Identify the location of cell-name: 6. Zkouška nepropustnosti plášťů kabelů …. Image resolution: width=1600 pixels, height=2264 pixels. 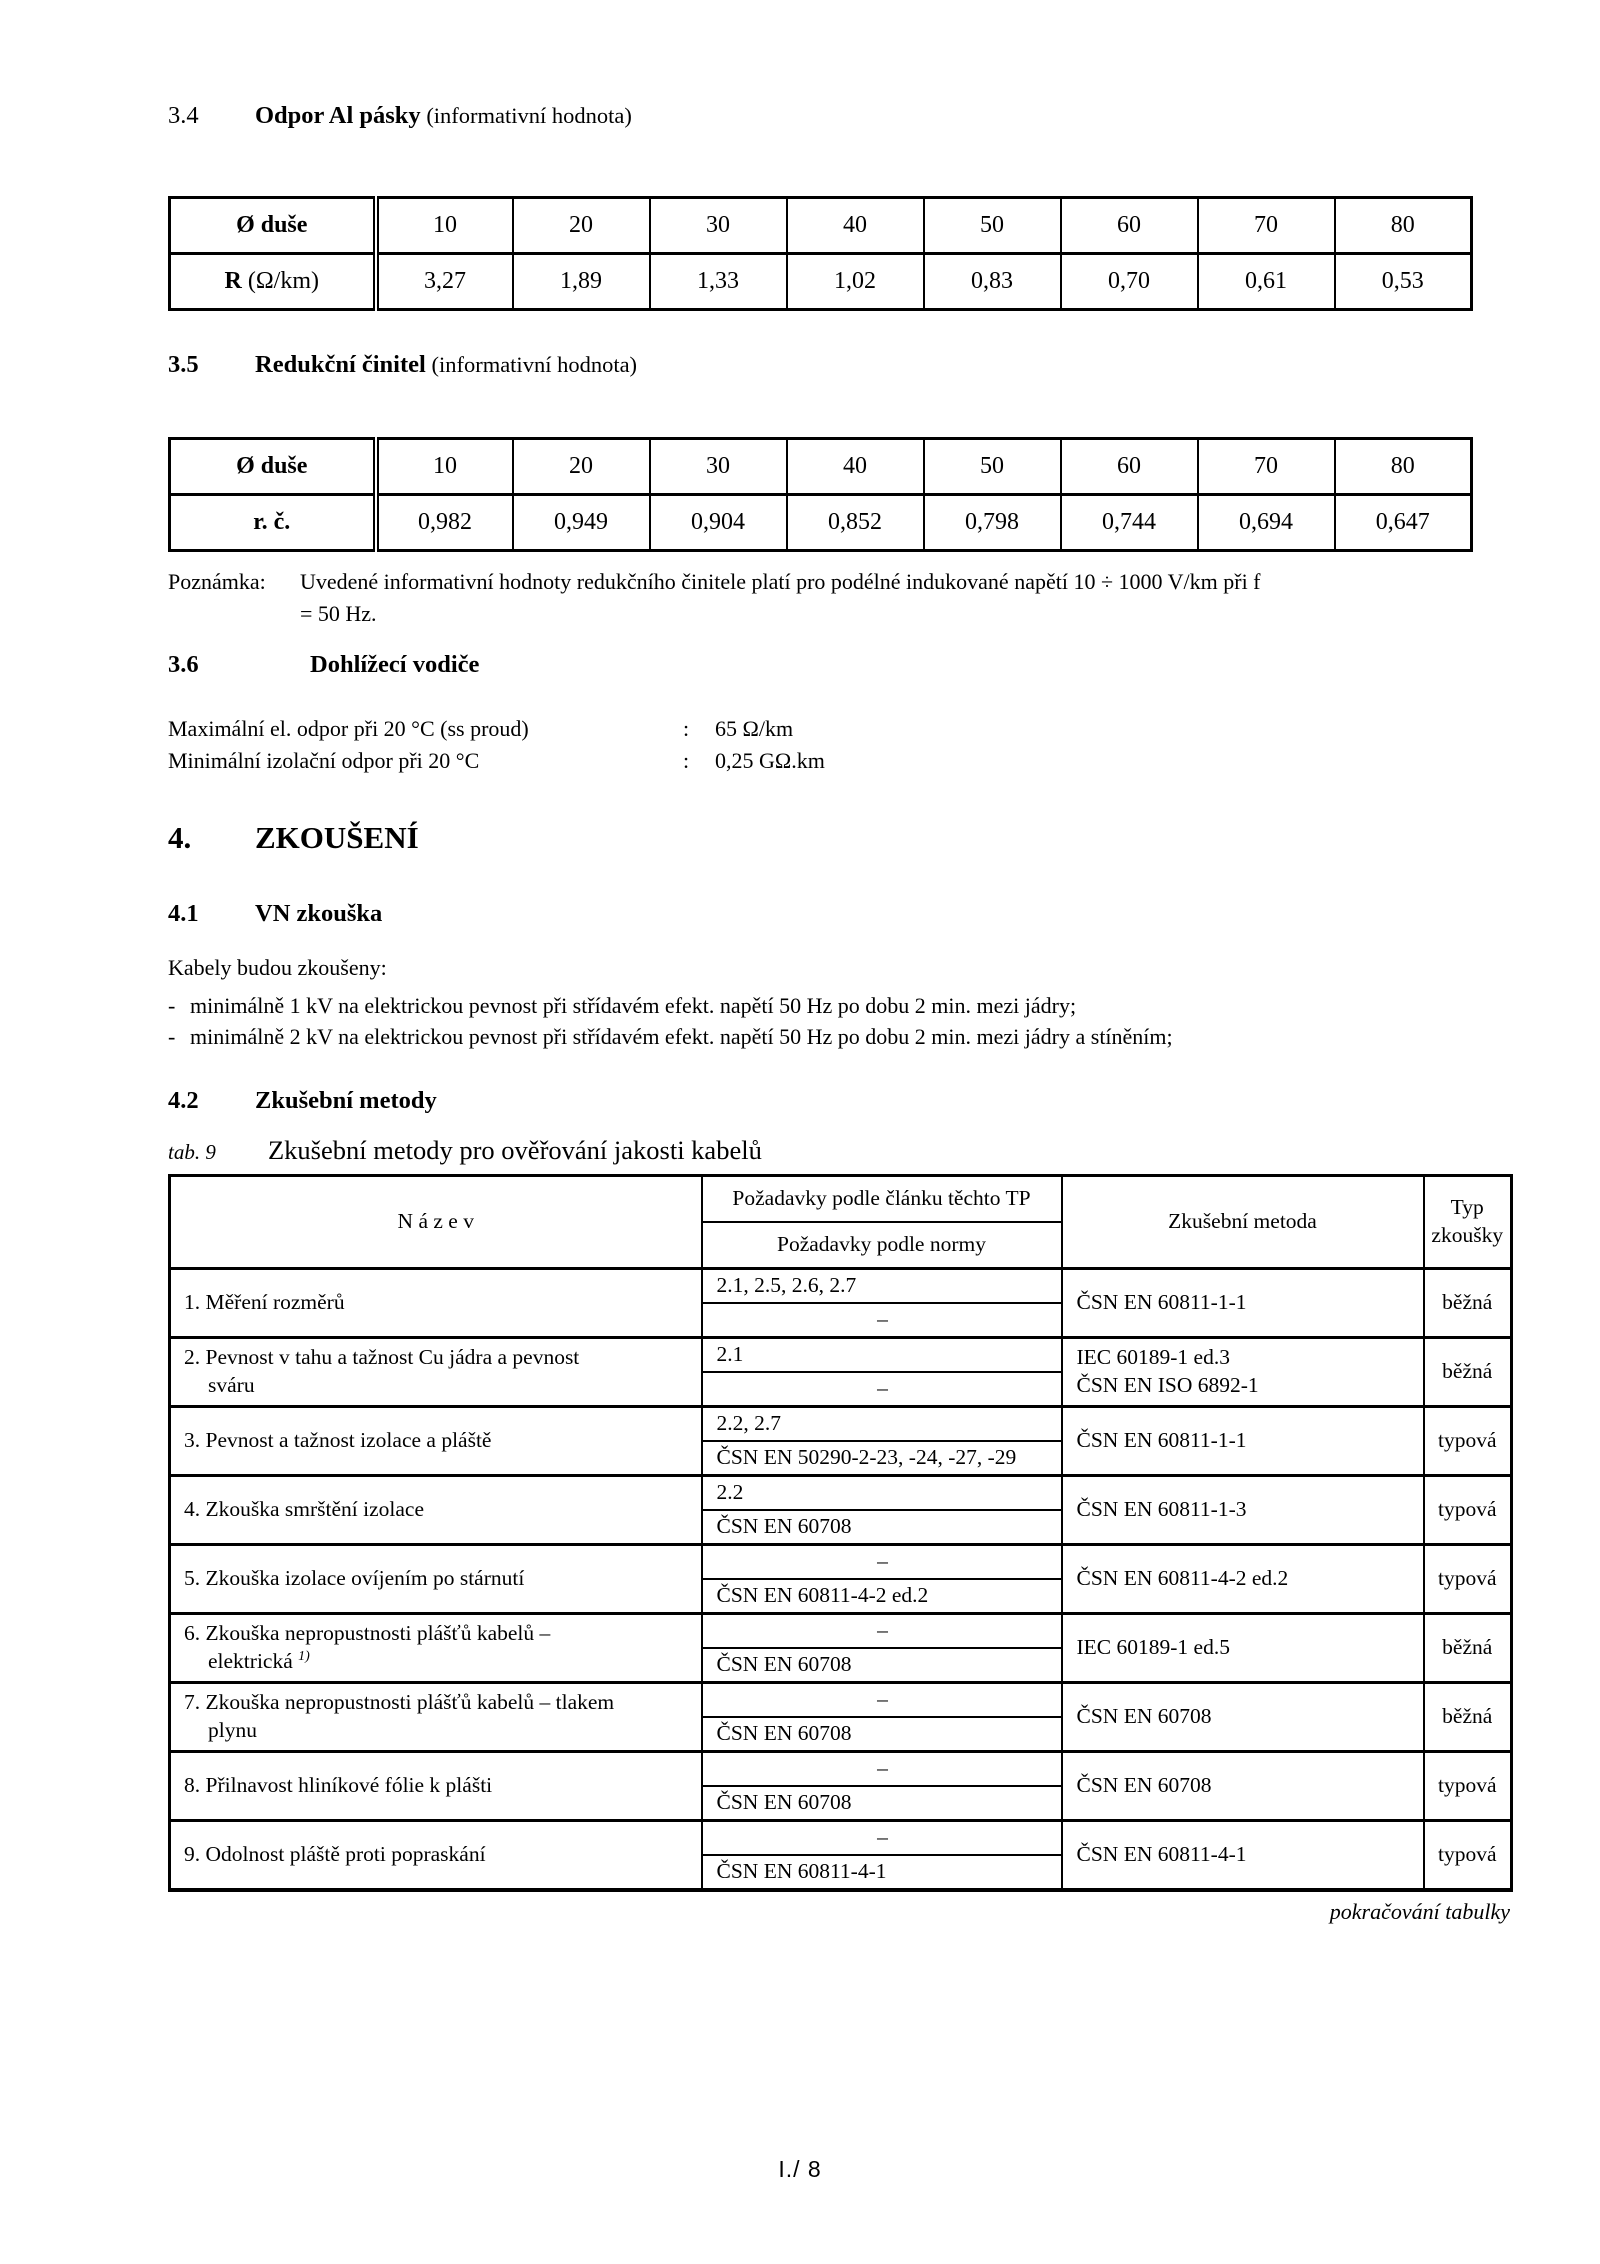
(435, 1647).